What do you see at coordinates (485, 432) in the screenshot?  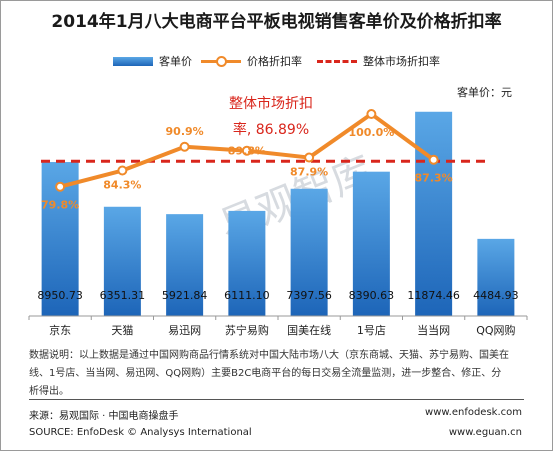 I see `source-right-2: www.eguan.cn` at bounding box center [485, 432].